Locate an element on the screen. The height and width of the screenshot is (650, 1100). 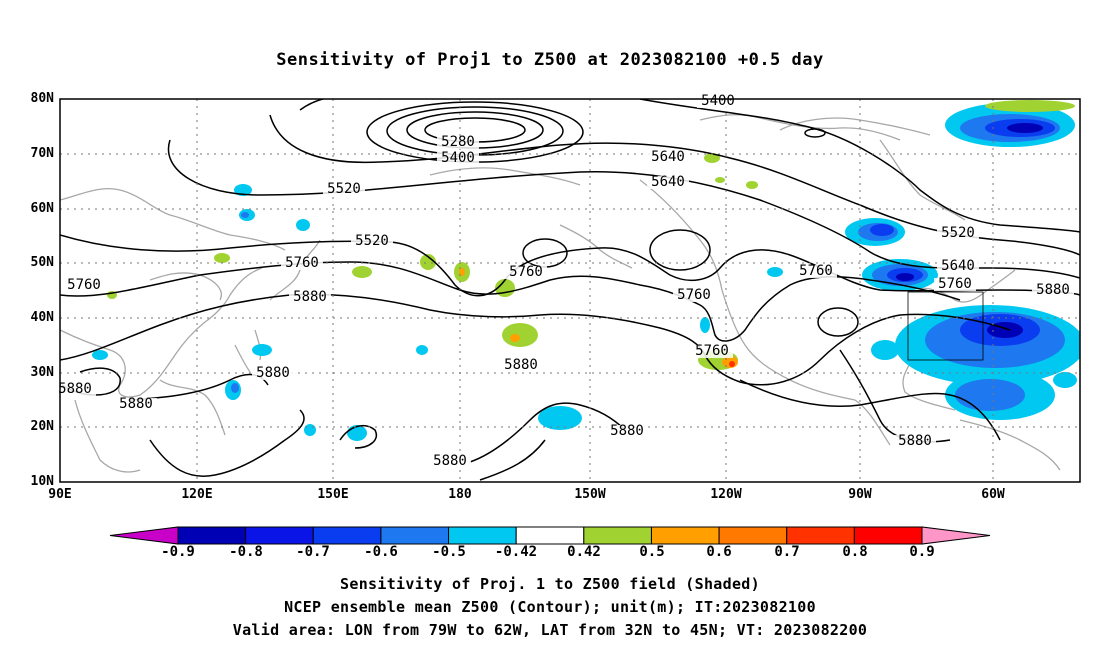
colorbar-label: -0.9 is located at coordinates (178, 552).